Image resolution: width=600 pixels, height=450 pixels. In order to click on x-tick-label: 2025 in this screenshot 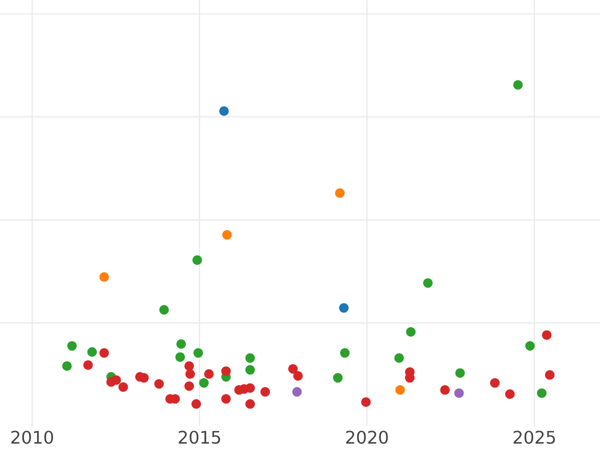, I will do `click(534, 437)`.